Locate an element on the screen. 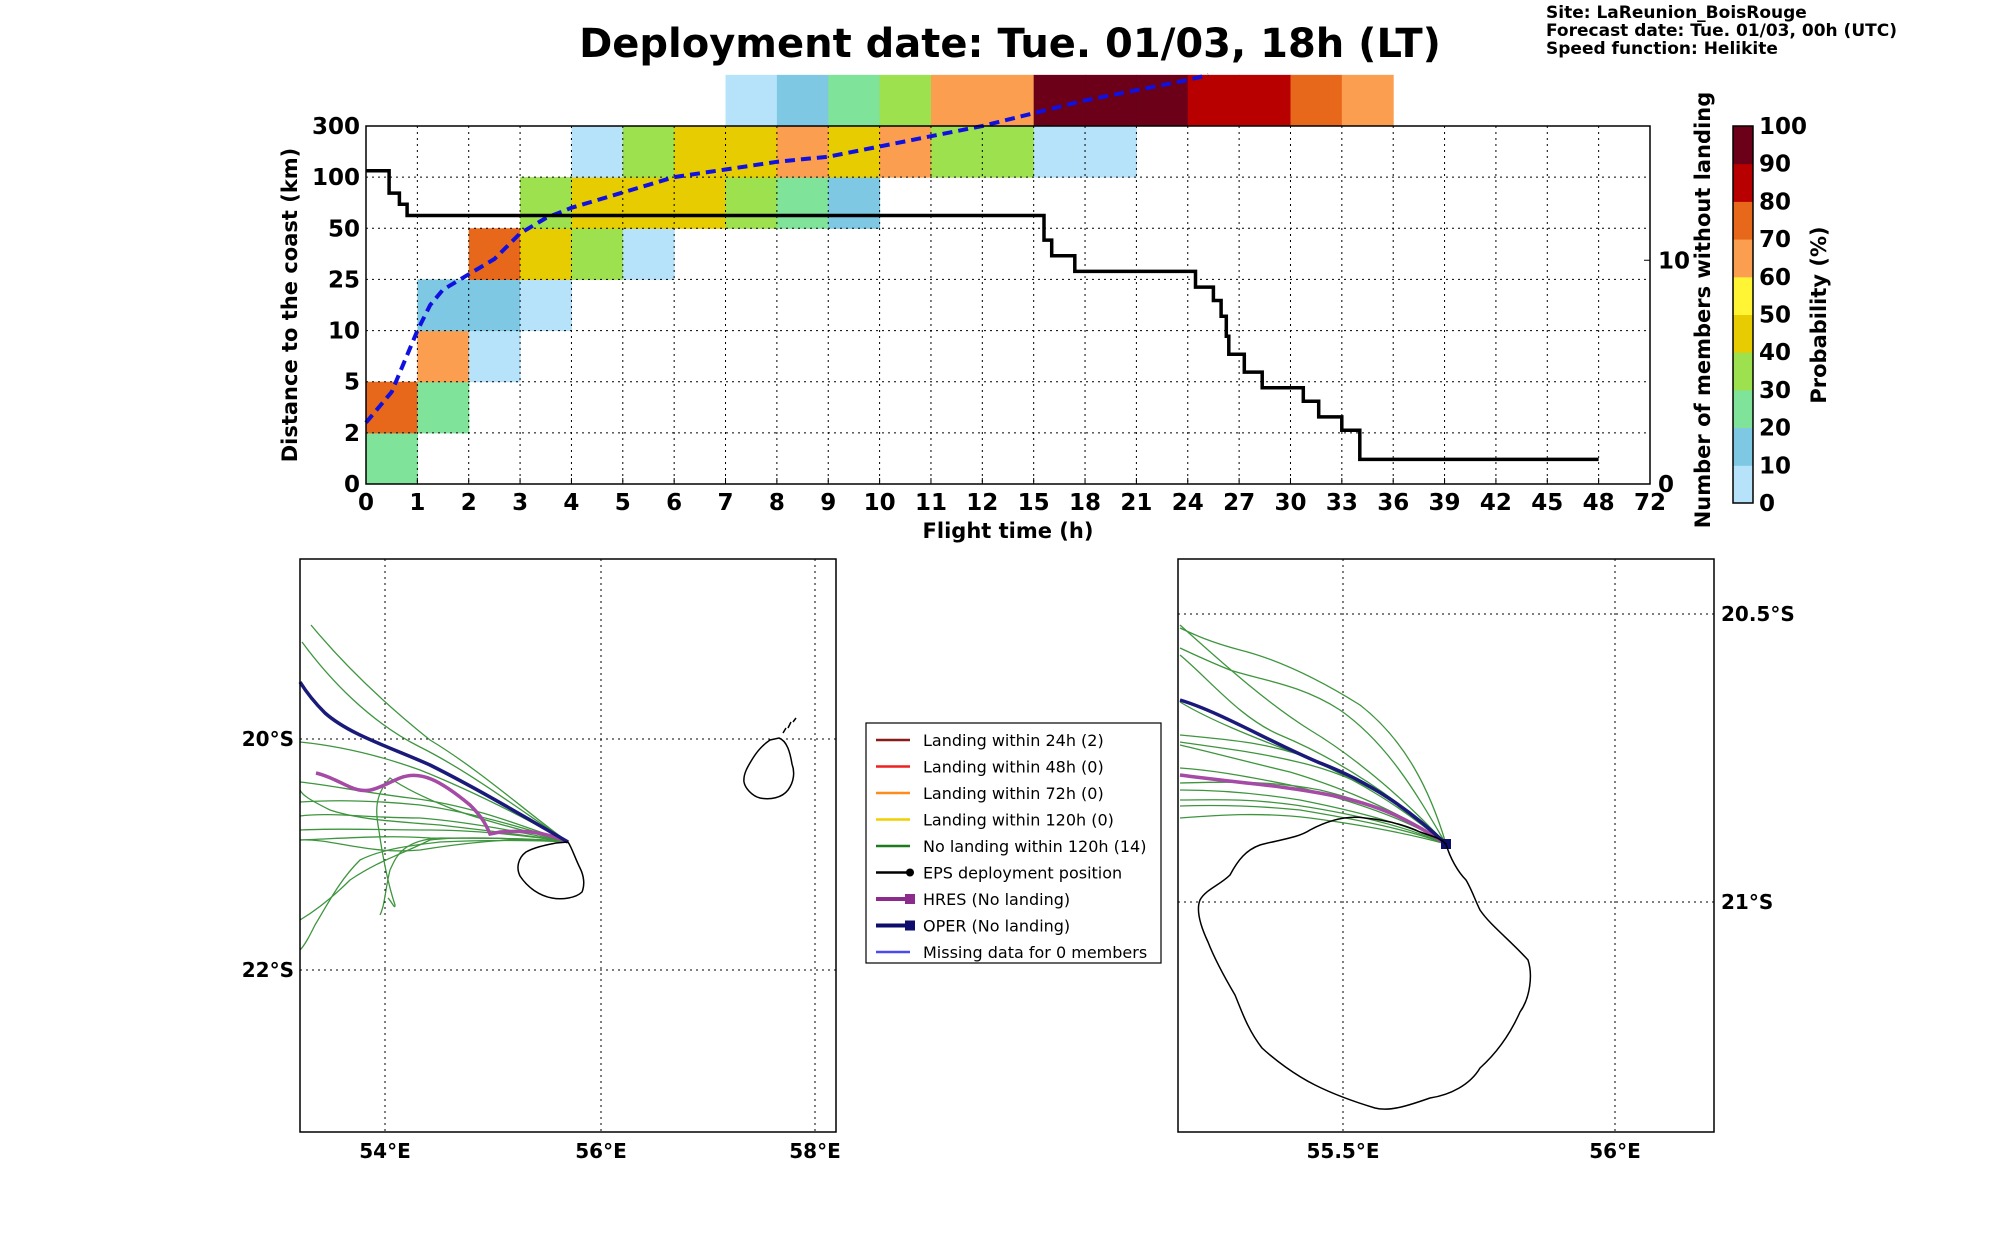 The width and height of the screenshot is (2000, 1250). map-zoom-lat-tick: 20.5°S is located at coordinates (1758, 614).